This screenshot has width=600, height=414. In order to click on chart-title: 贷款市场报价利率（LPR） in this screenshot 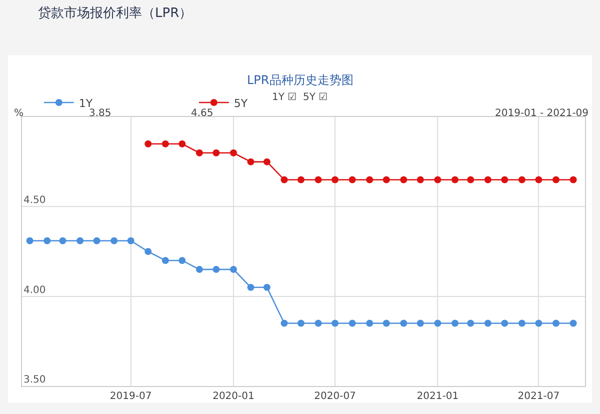, I will do `click(115, 13)`.